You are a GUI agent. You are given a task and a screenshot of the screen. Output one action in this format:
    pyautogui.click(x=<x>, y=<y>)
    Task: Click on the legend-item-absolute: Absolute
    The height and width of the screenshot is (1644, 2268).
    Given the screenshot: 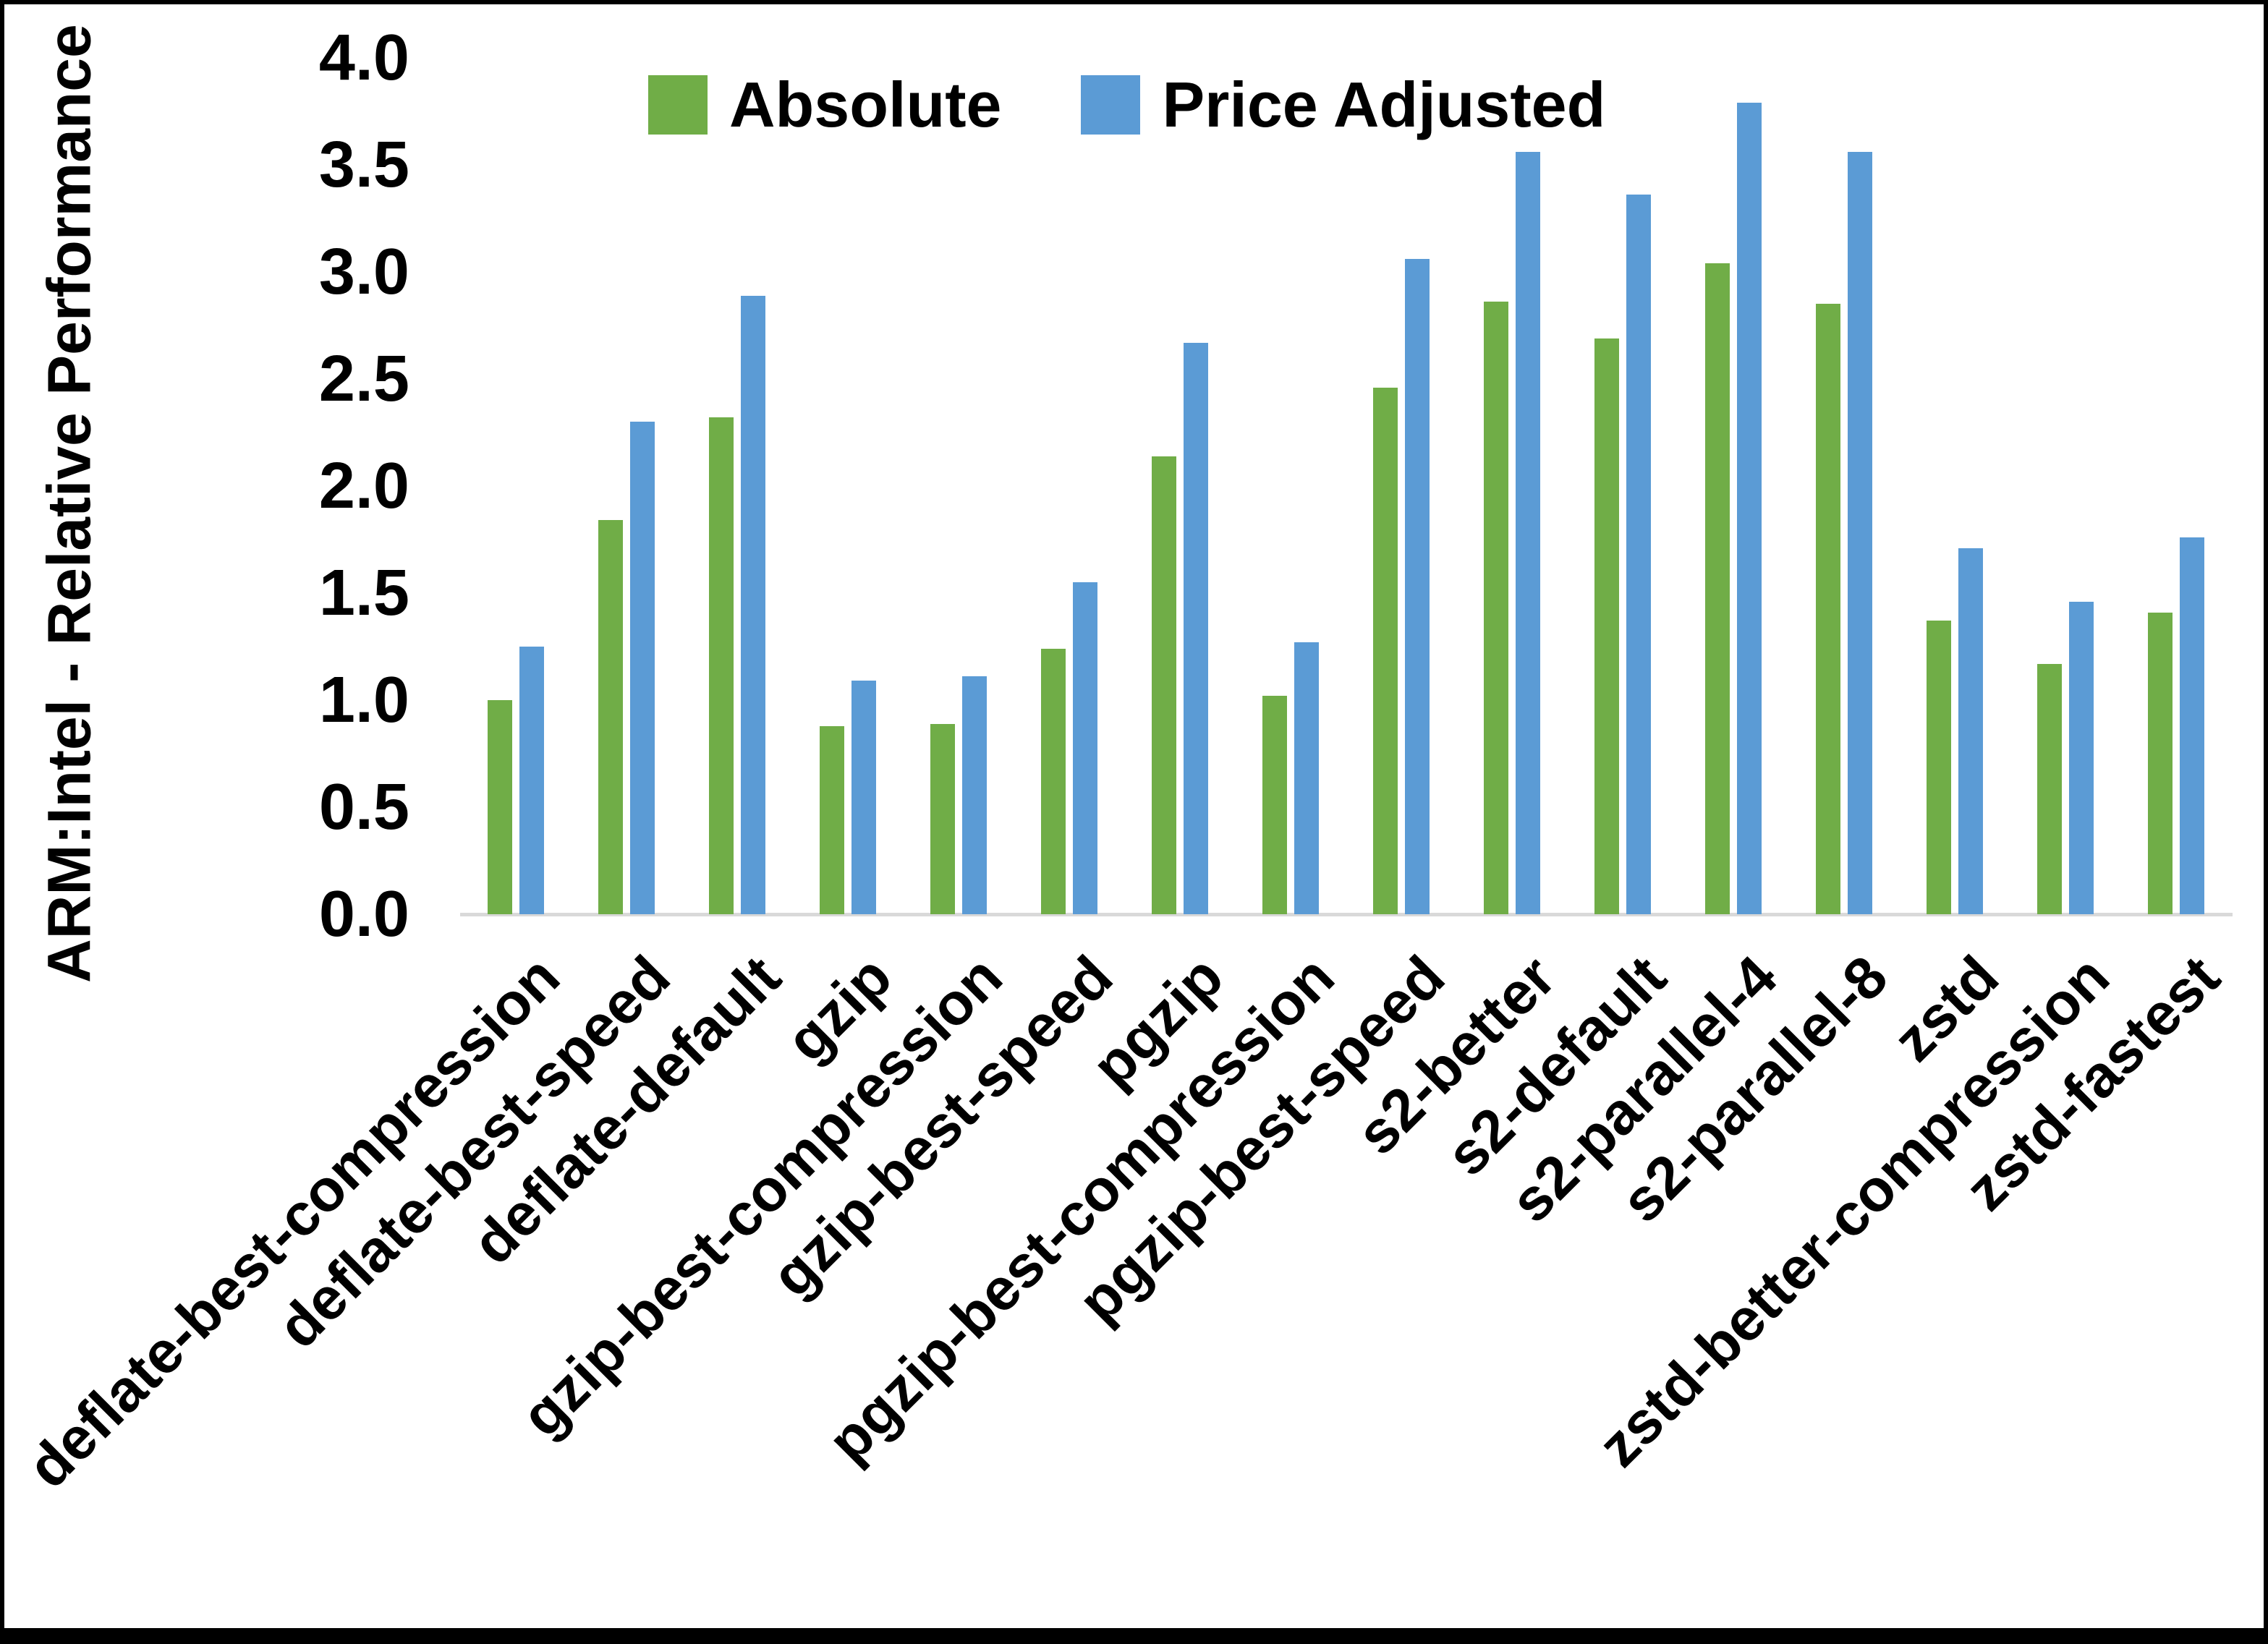 What is the action you would take?
    pyautogui.click(x=824, y=105)
    